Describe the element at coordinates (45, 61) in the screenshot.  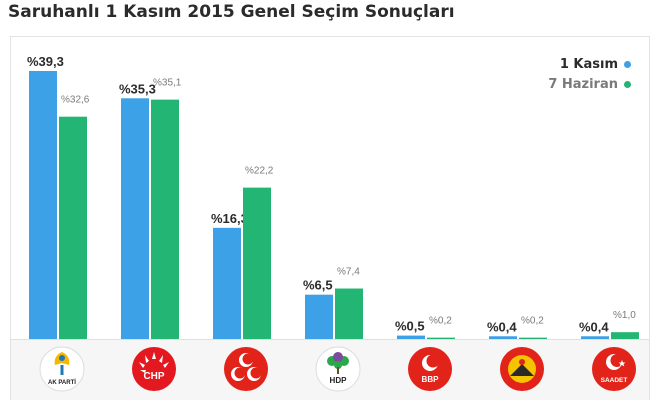
I see `bar-label-1-kasim-0: %39,3` at that location.